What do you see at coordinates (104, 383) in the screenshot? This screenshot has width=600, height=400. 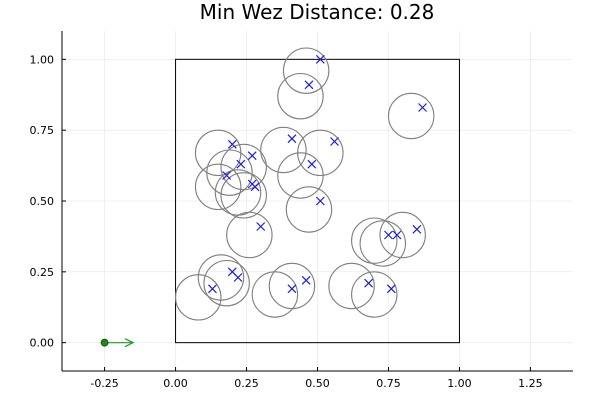 I see `x-tick-label: -0.25` at bounding box center [104, 383].